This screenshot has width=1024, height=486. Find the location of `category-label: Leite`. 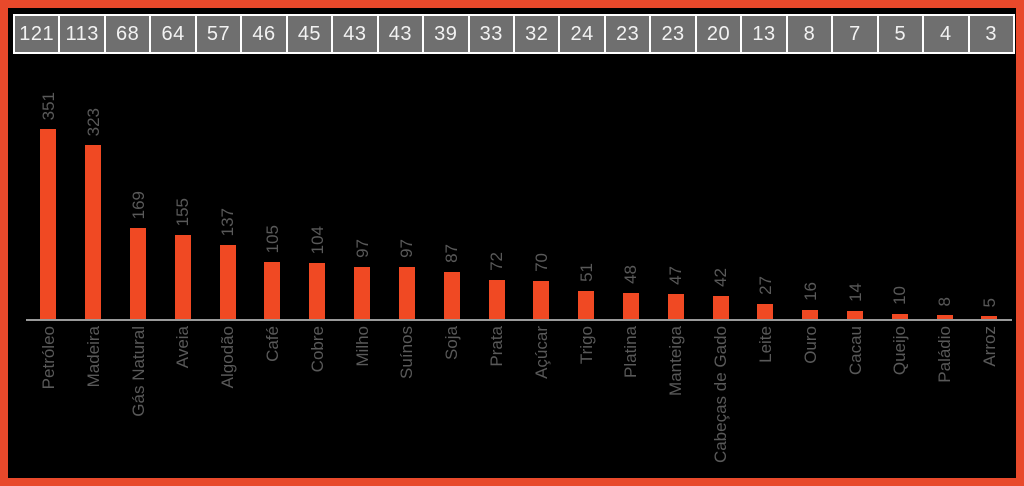

category-label: Leite is located at coordinates (765, 344).